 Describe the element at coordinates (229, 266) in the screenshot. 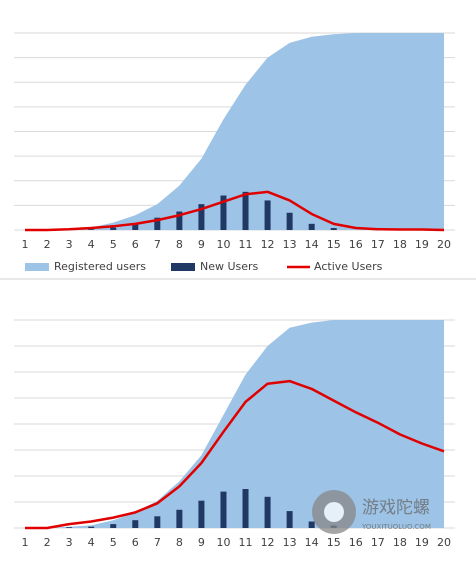

I see `legend-label: New Users` at that location.